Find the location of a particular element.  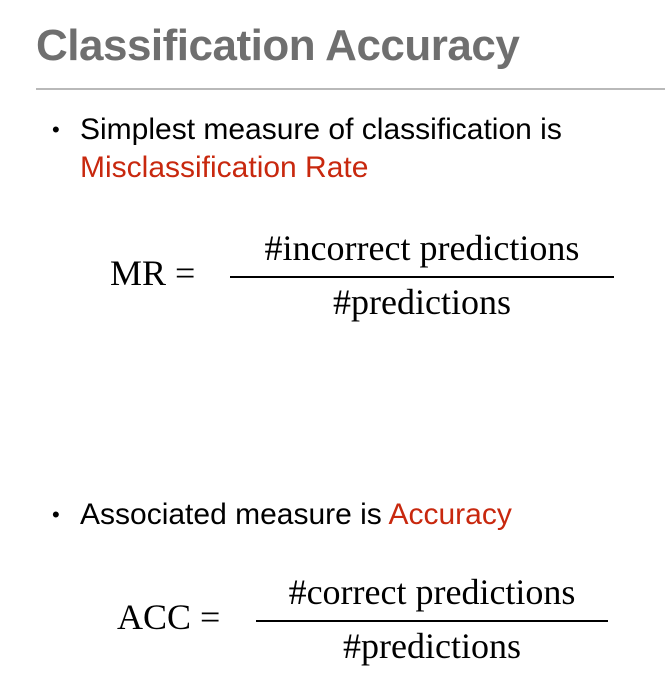

slide-title: Classification Accuracy is located at coordinates (278, 45).